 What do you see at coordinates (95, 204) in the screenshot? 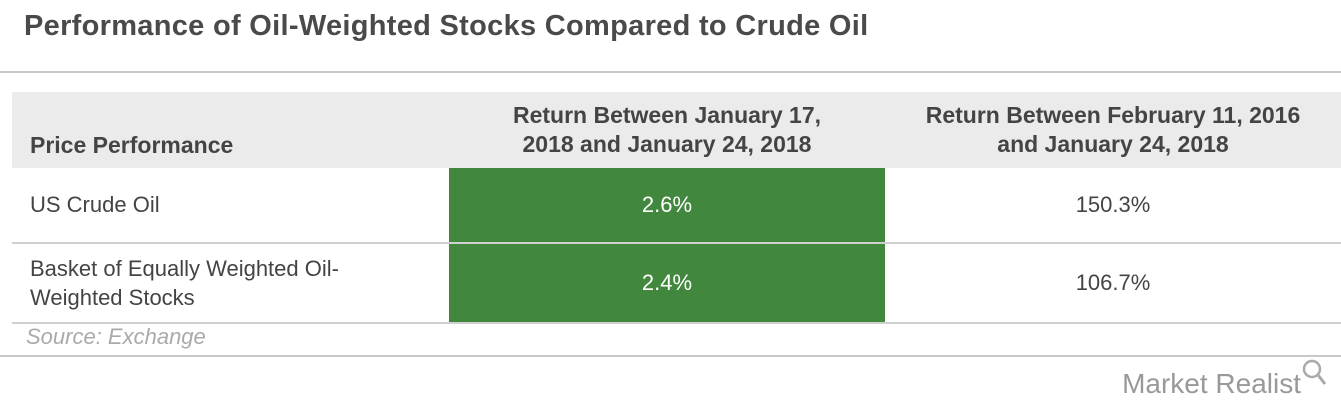
I see `row-label: US Crude Oil` at bounding box center [95, 204].